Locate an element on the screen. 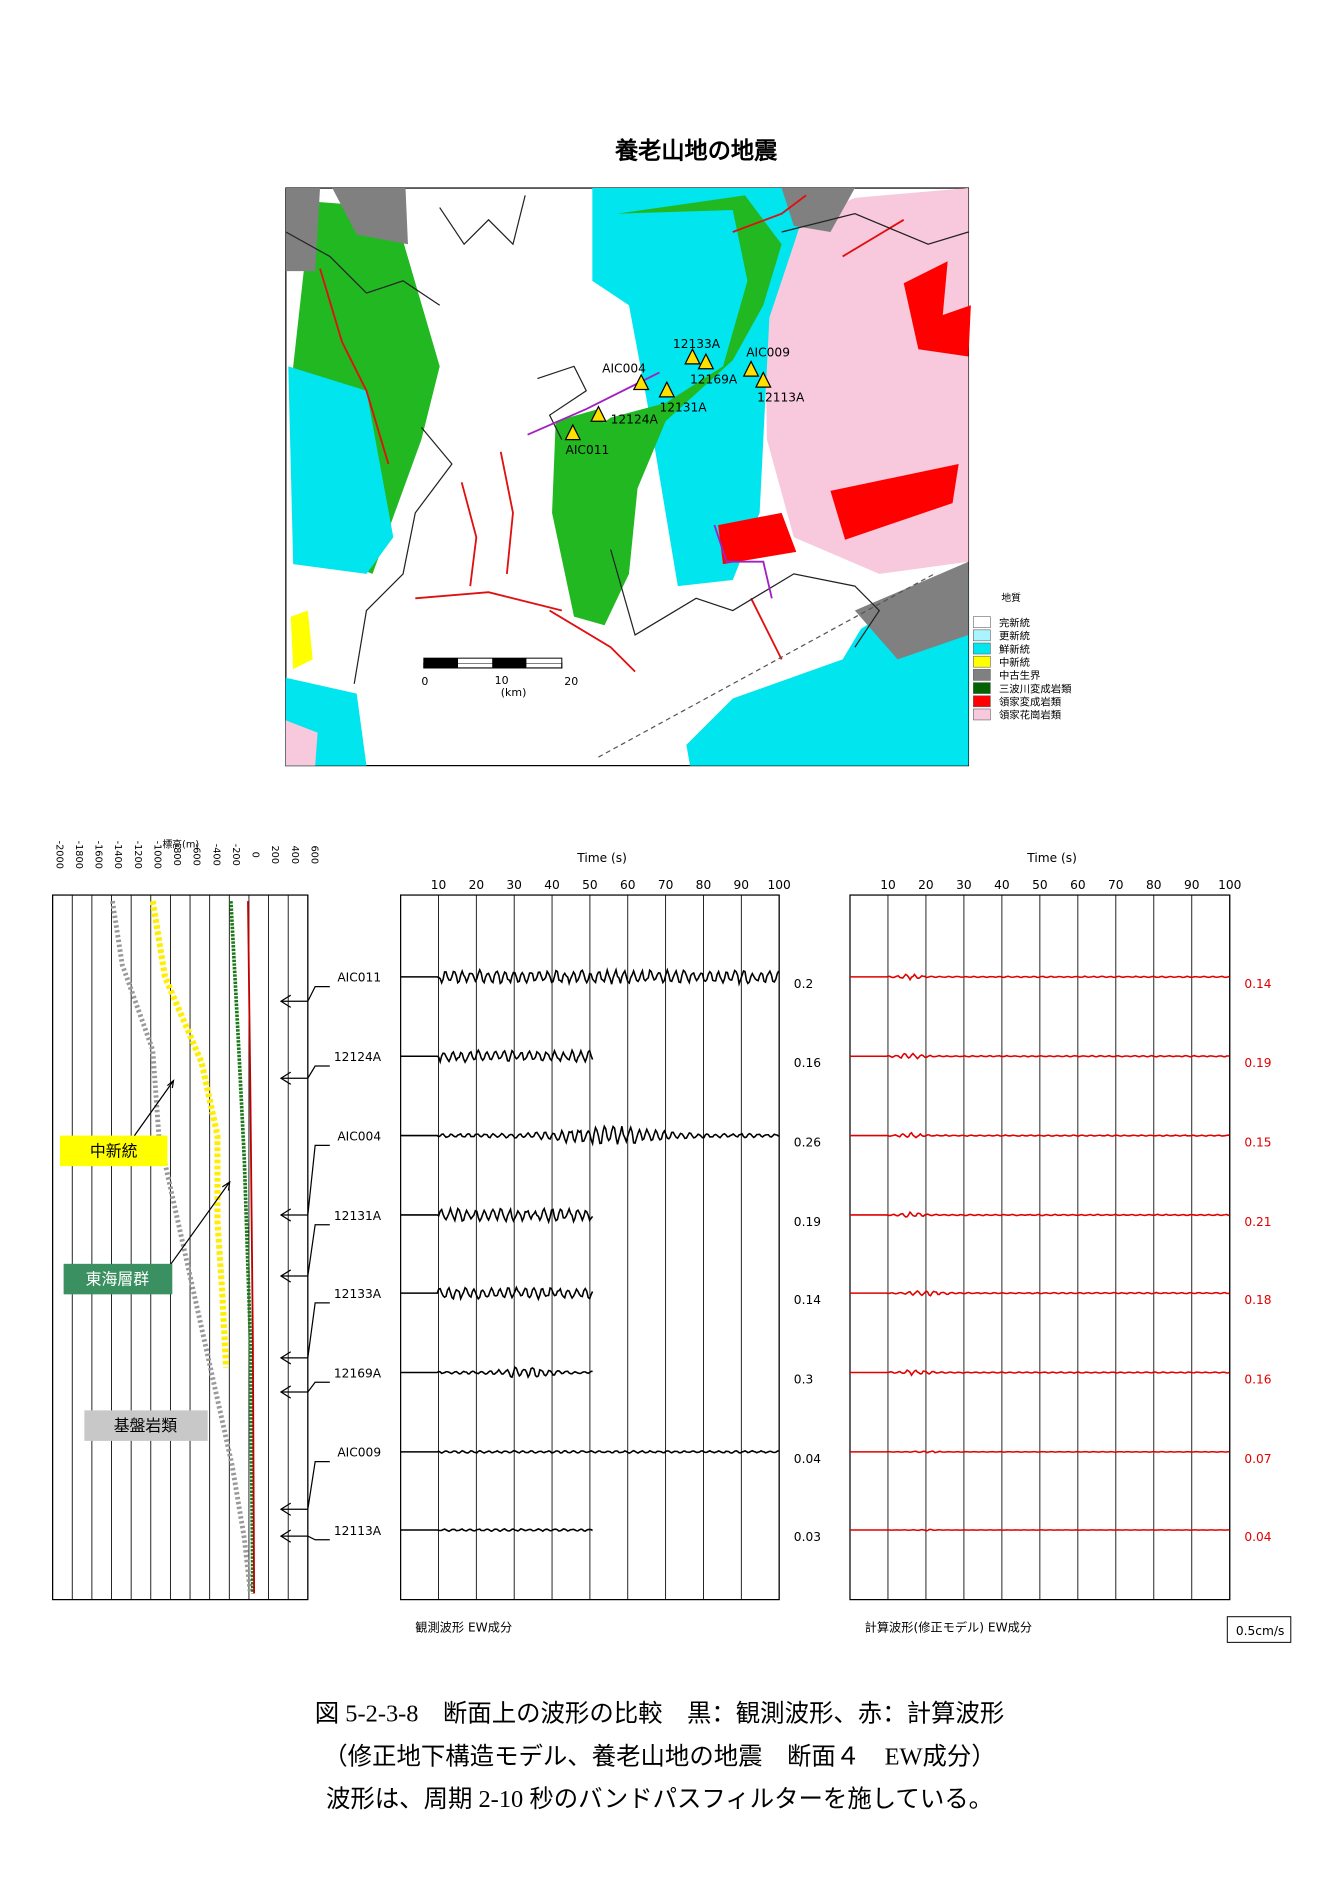 This screenshot has height=1904, width=1319. depth-frame is located at coordinates (180, 1247).